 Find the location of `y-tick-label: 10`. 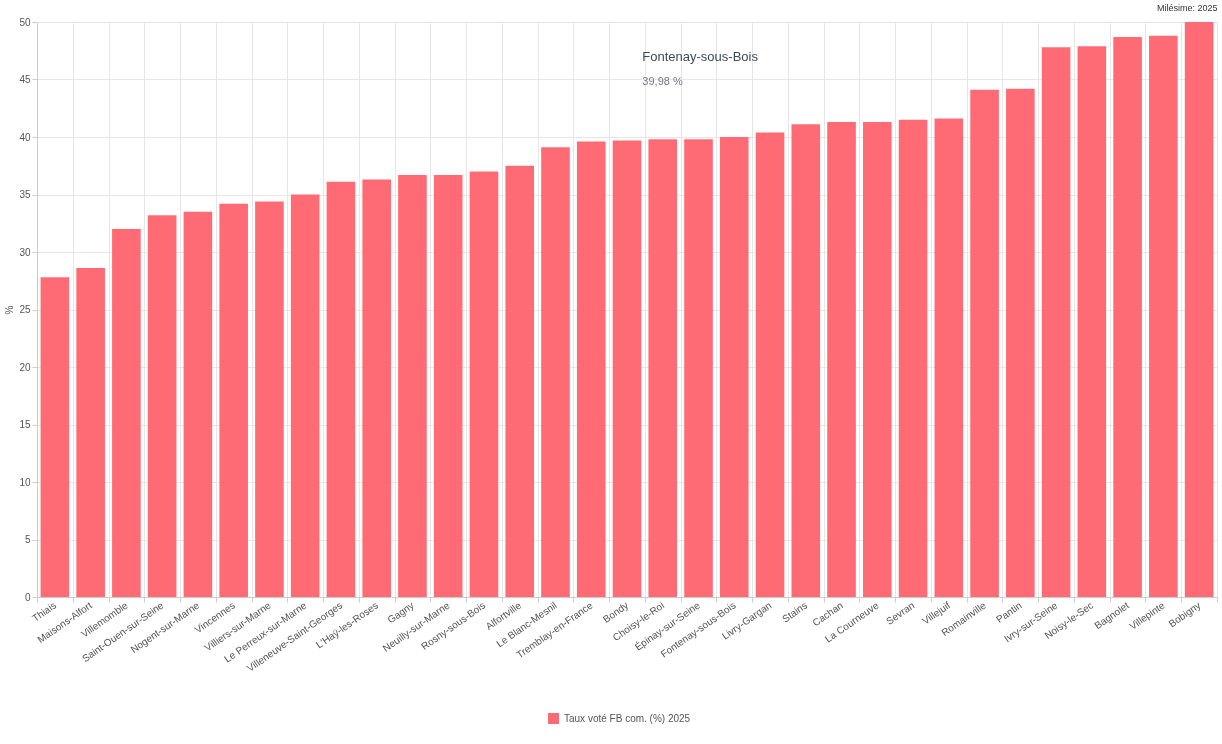

y-tick-label: 10 is located at coordinates (25, 482).